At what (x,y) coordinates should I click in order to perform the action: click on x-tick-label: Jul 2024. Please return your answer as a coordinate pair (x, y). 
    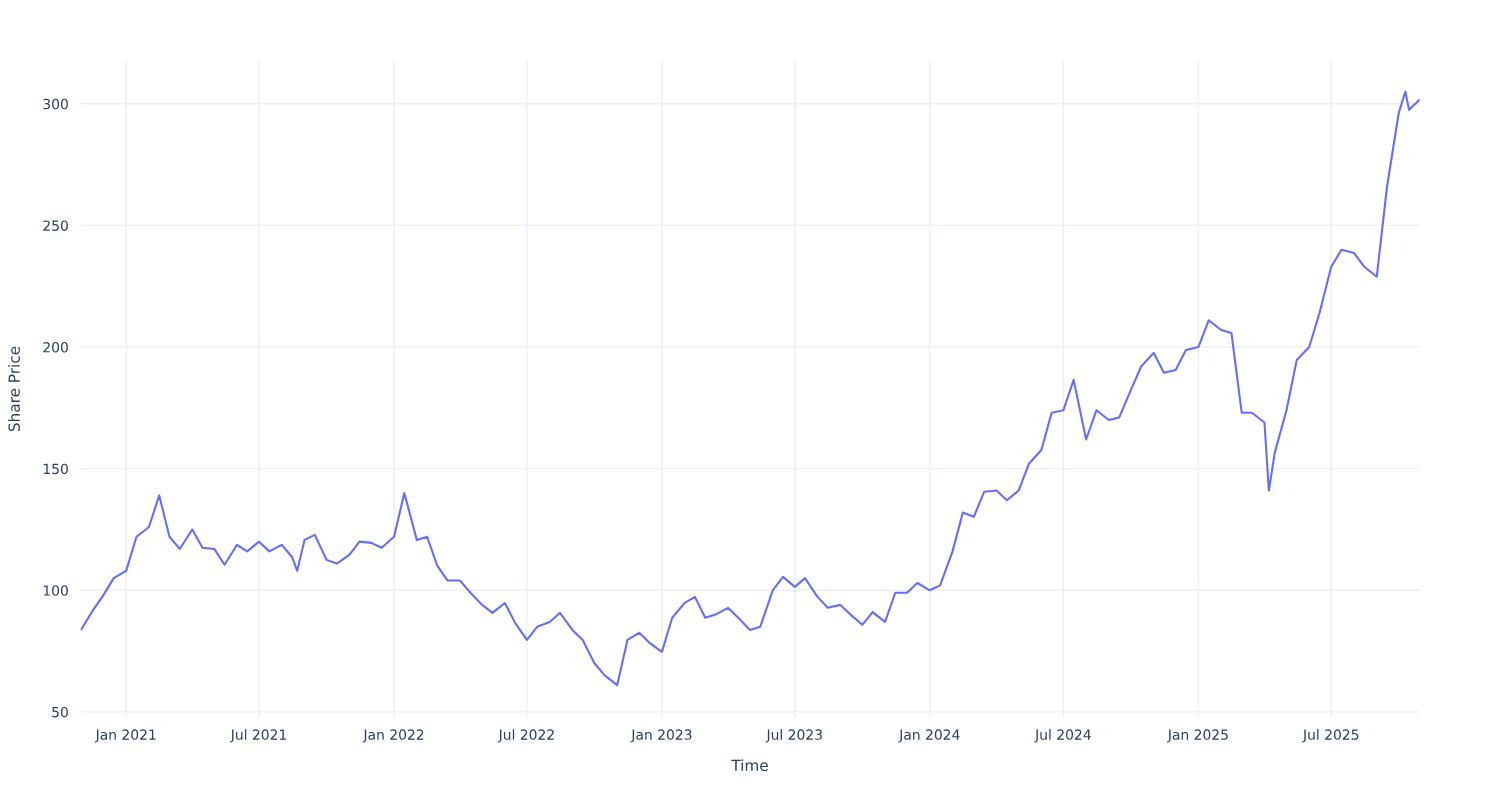
    Looking at the image, I should click on (1062, 736).